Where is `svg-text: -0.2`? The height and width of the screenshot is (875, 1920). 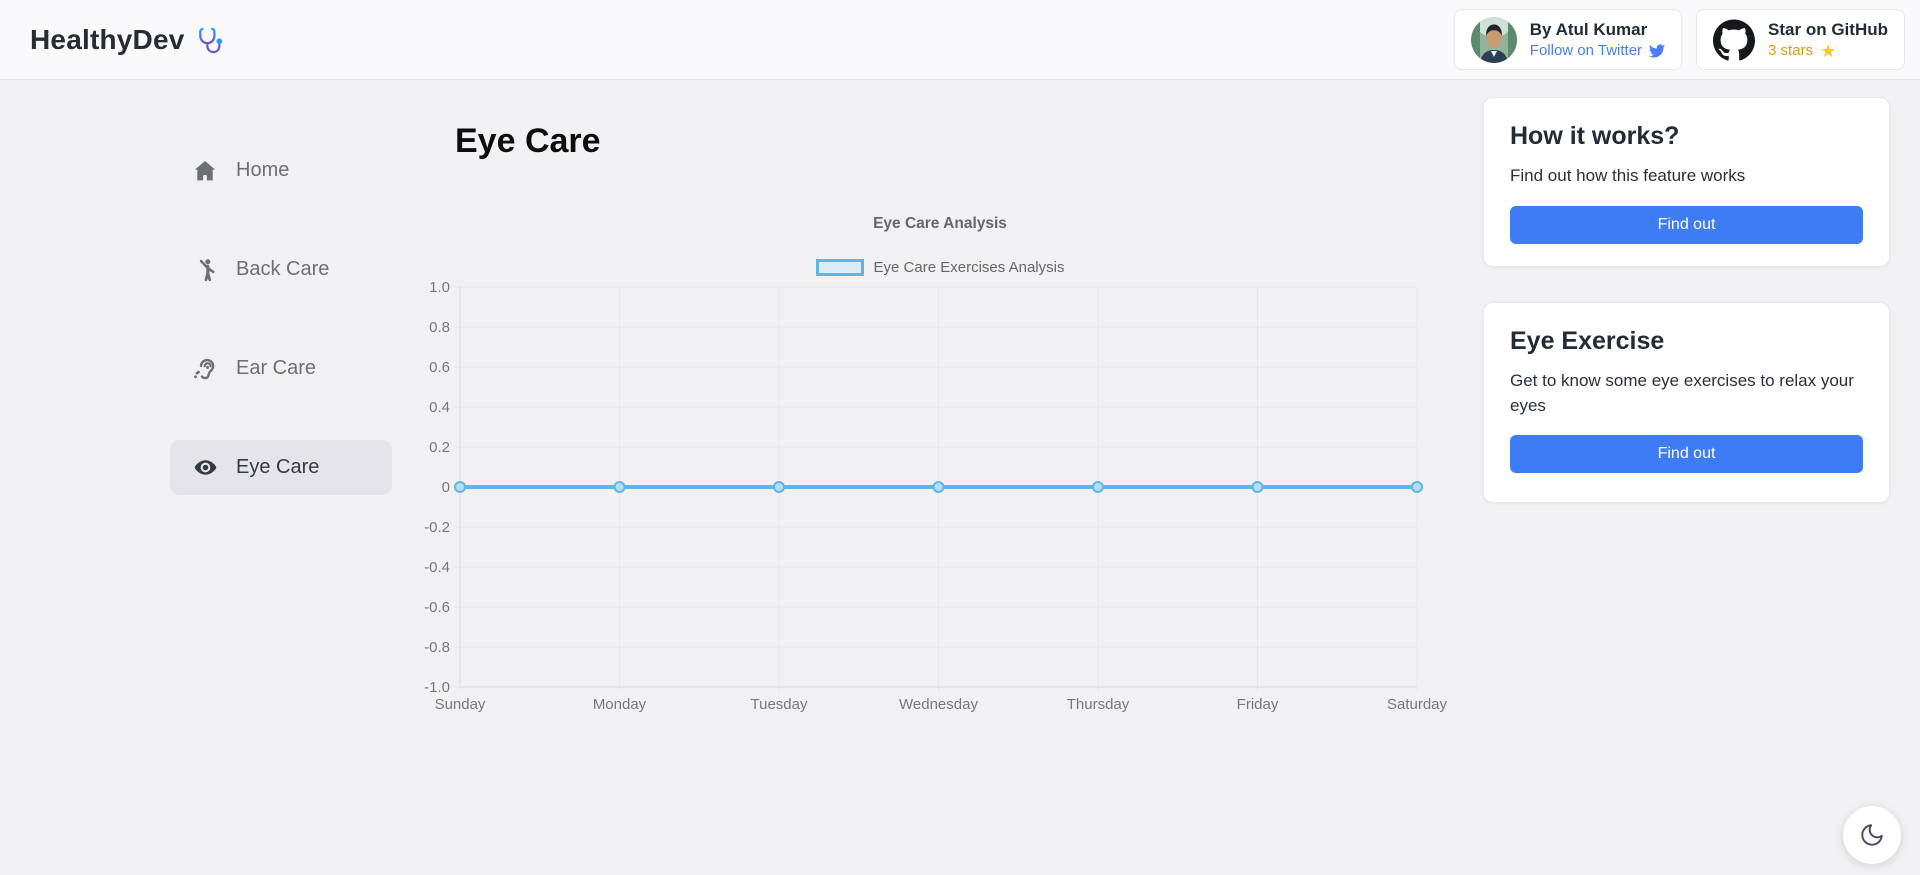
svg-text: -0.2 is located at coordinates (437, 527).